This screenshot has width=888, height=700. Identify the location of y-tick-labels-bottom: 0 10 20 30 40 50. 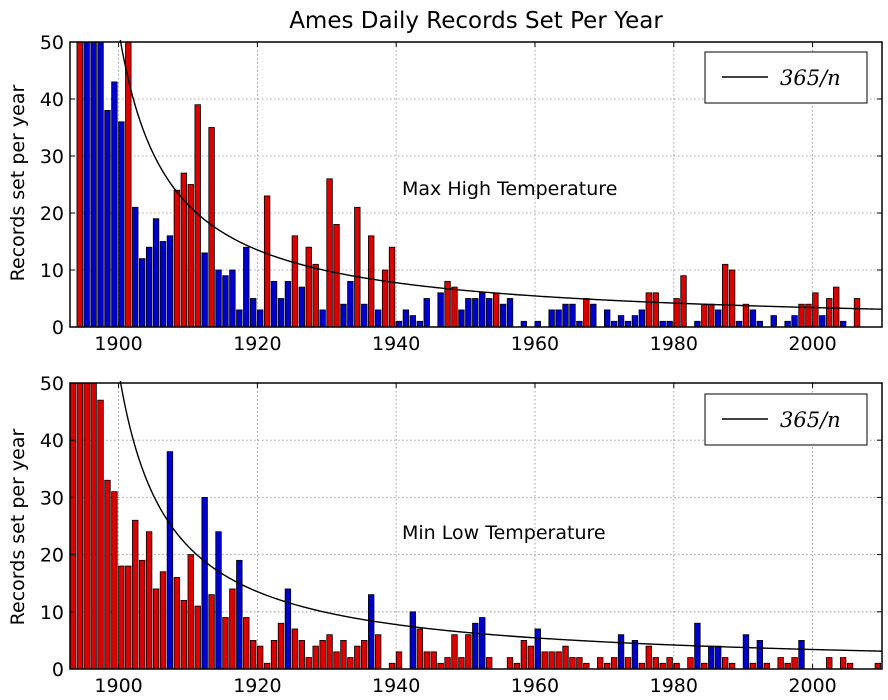
(52, 527).